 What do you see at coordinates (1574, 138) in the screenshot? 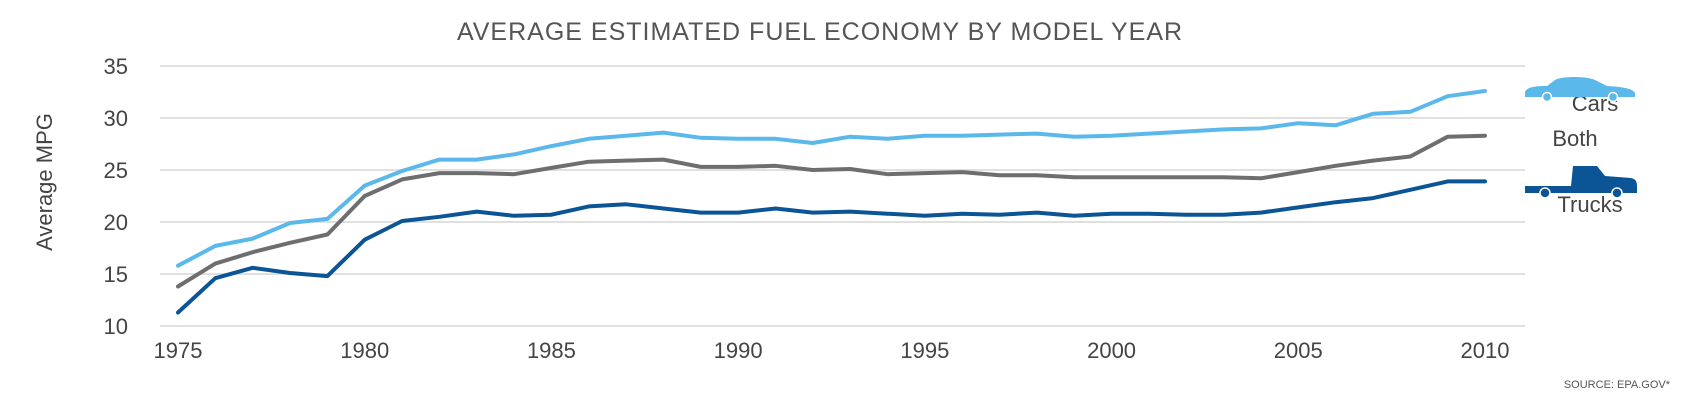
I see `series-label-both: Both` at bounding box center [1574, 138].